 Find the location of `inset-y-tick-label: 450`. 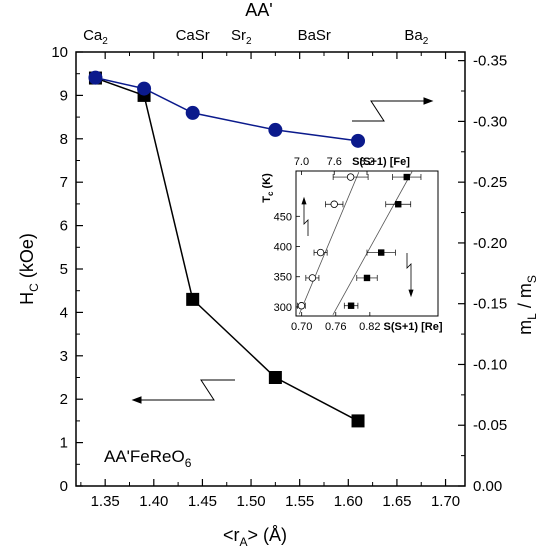

inset-y-tick-label: 450 is located at coordinates (283, 217).